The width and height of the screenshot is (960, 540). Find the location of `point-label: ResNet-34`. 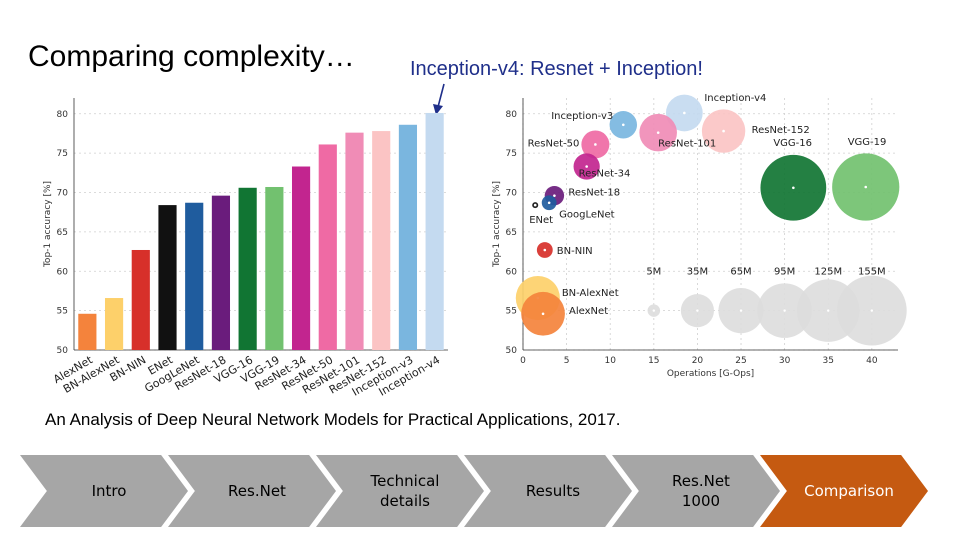

point-label: ResNet-34 is located at coordinates (605, 174).